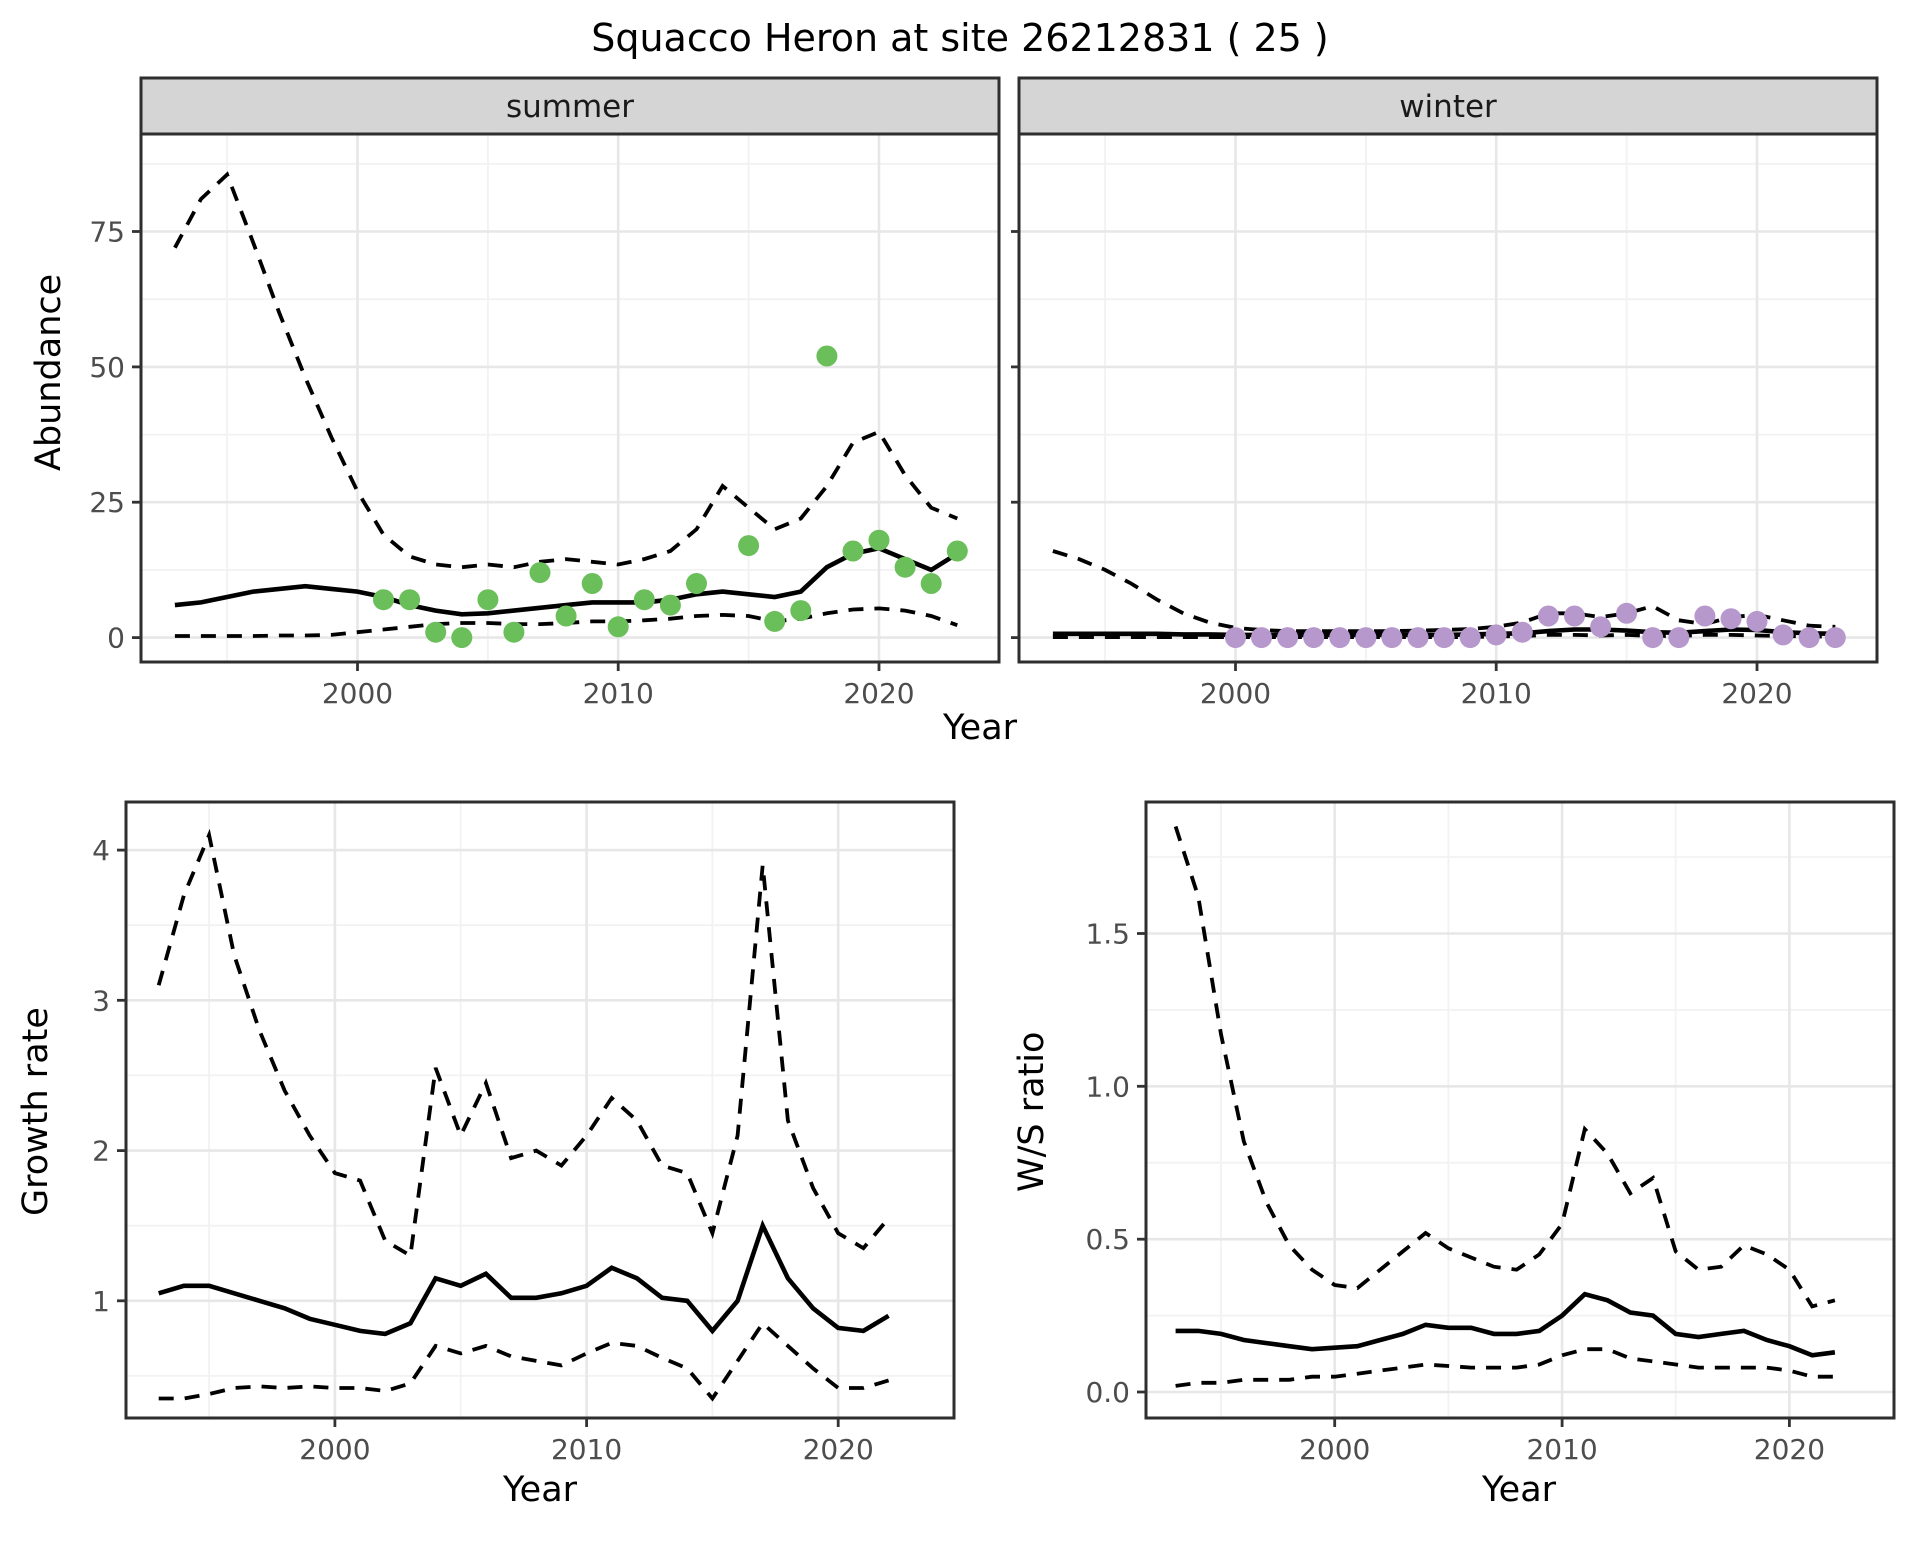  Describe the element at coordinates (1107, 933) in the screenshot. I see `svg-text: 1.5` at that location.